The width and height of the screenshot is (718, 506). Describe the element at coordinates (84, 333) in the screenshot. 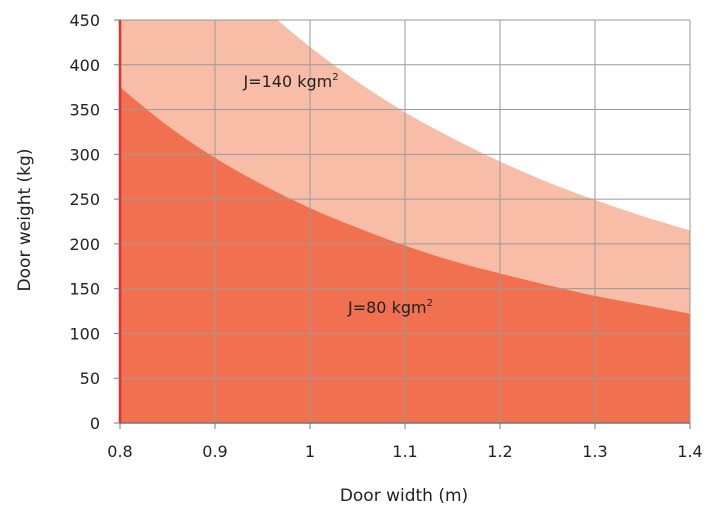

I see `y-tick-label: 100` at that location.